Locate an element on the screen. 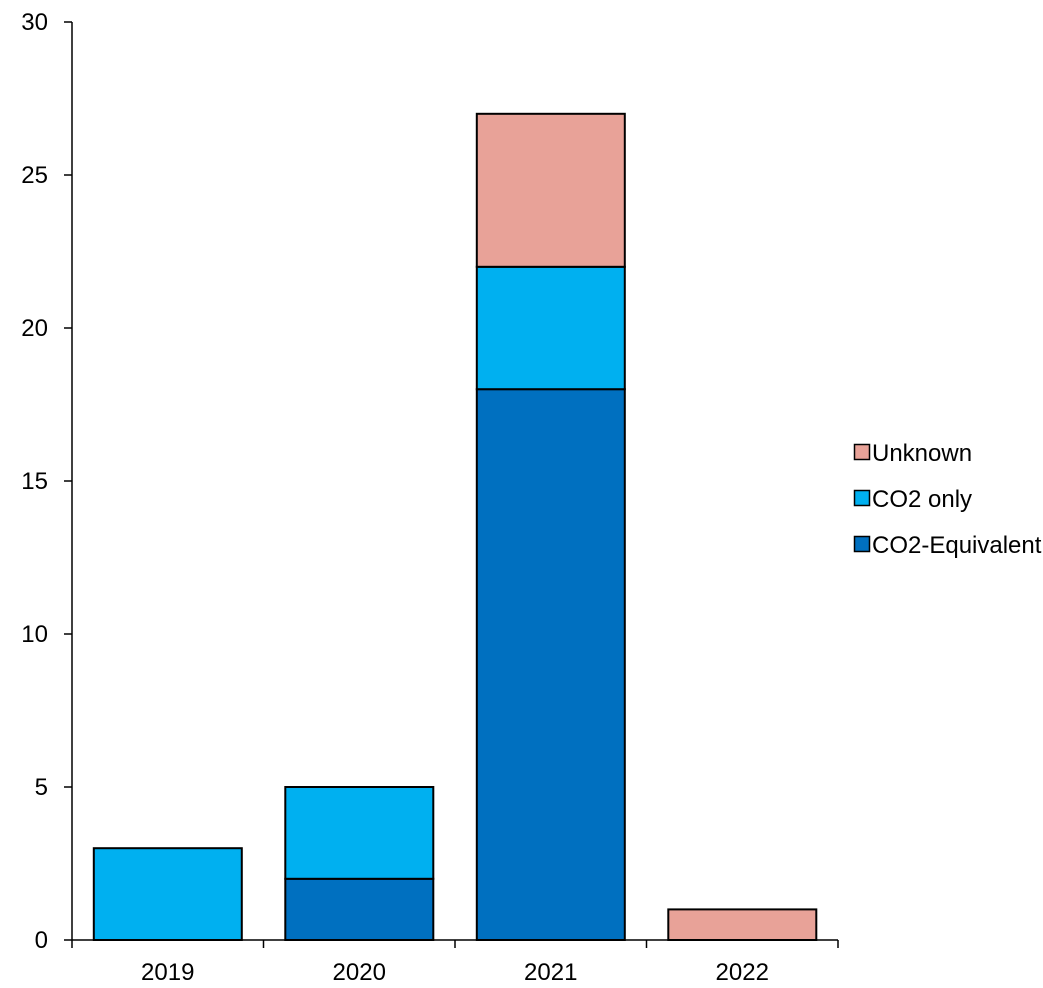 Image resolution: width=1043 pixels, height=988 pixels. legend-swatch-co2-only is located at coordinates (862, 498).